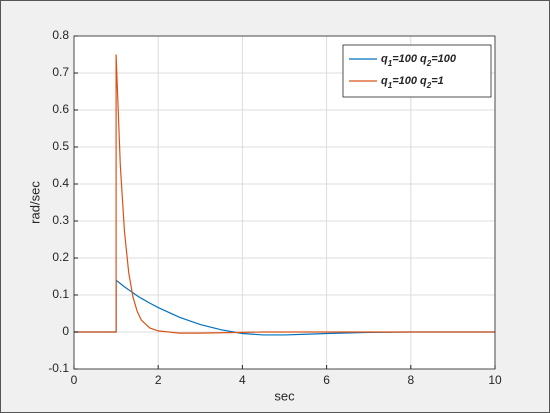 The height and width of the screenshot is (413, 550). I want to click on x-tick-label: 4, so click(242, 380).